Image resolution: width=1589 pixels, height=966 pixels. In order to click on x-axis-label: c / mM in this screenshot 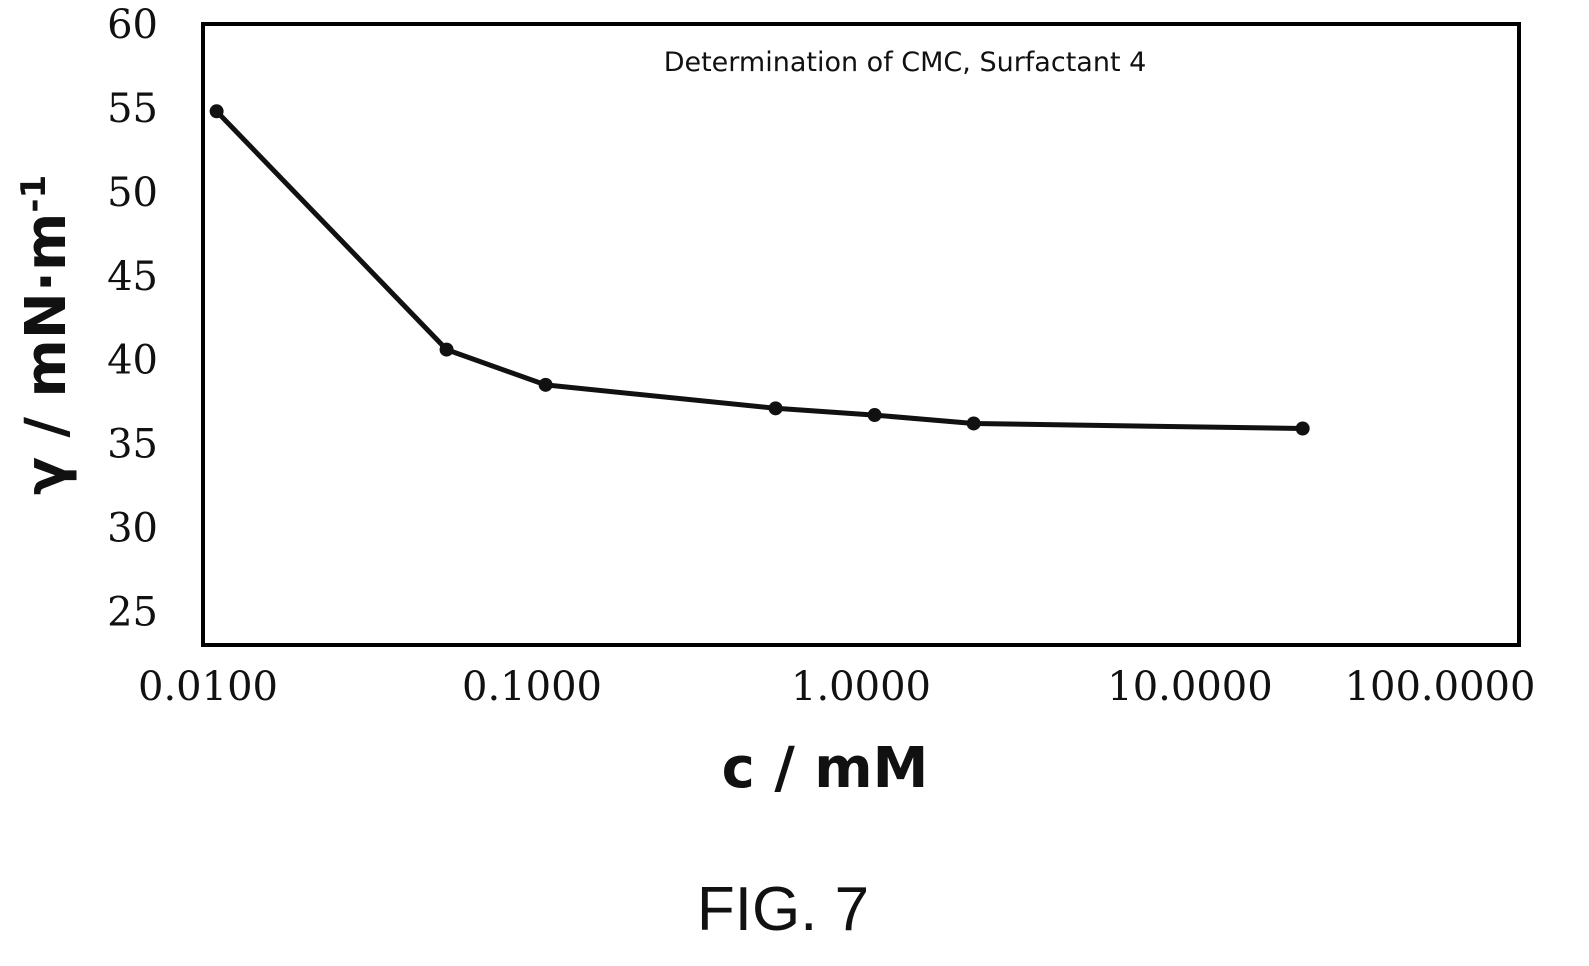, I will do `click(825, 768)`.